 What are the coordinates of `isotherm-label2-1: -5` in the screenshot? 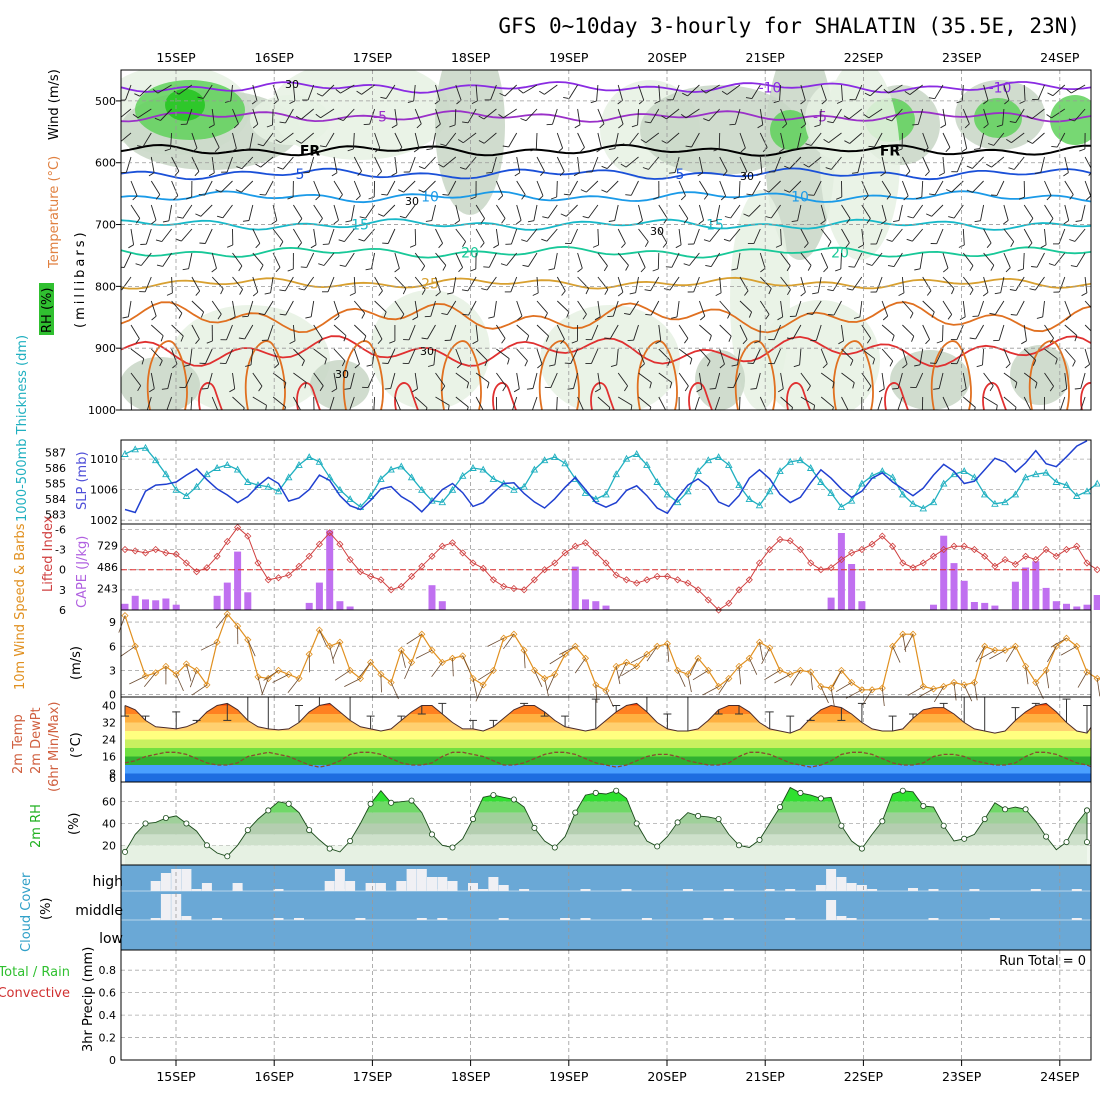 It's located at (820, 117).